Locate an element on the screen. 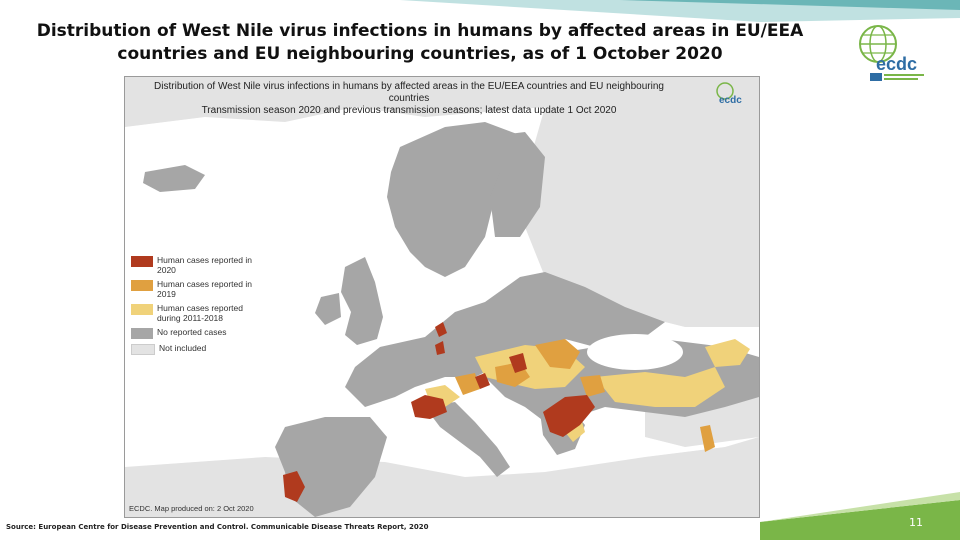  legend-item-2011-2018: Human cases reported during 2011-2018 is located at coordinates (196, 313).